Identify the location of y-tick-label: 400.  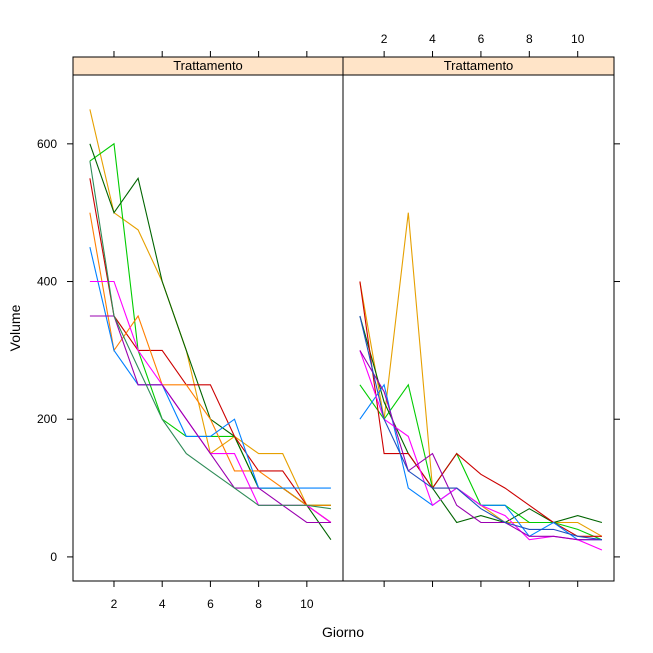
(47, 282).